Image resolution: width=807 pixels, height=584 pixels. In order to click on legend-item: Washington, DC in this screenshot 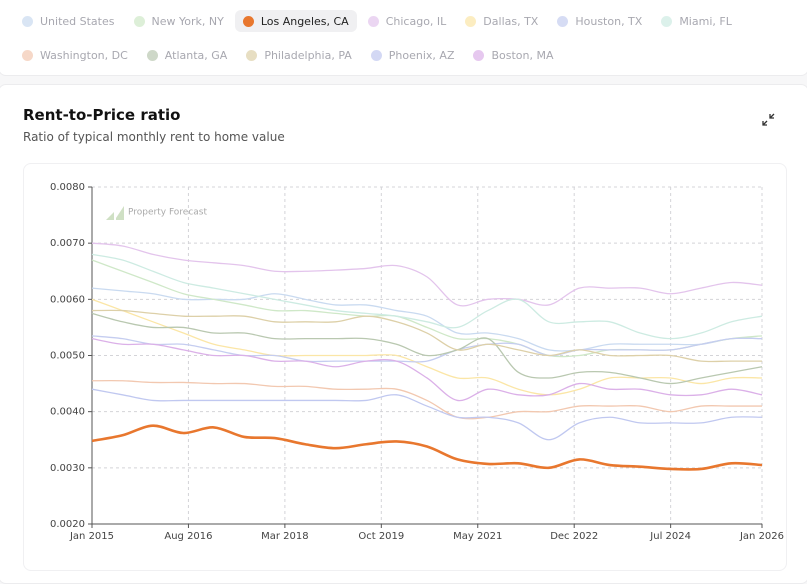, I will do `click(75, 55)`.